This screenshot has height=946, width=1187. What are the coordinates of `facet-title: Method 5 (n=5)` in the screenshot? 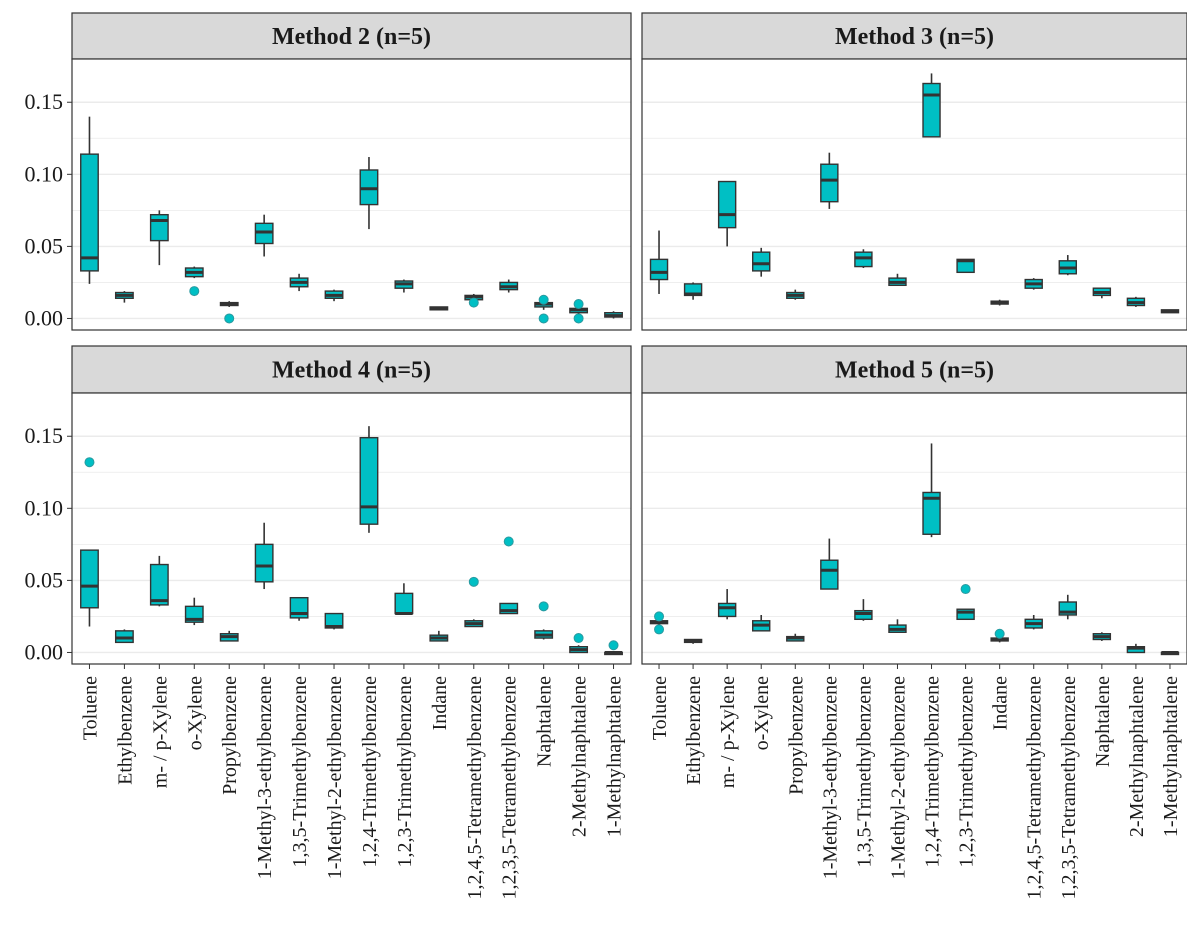 It's located at (914, 371).